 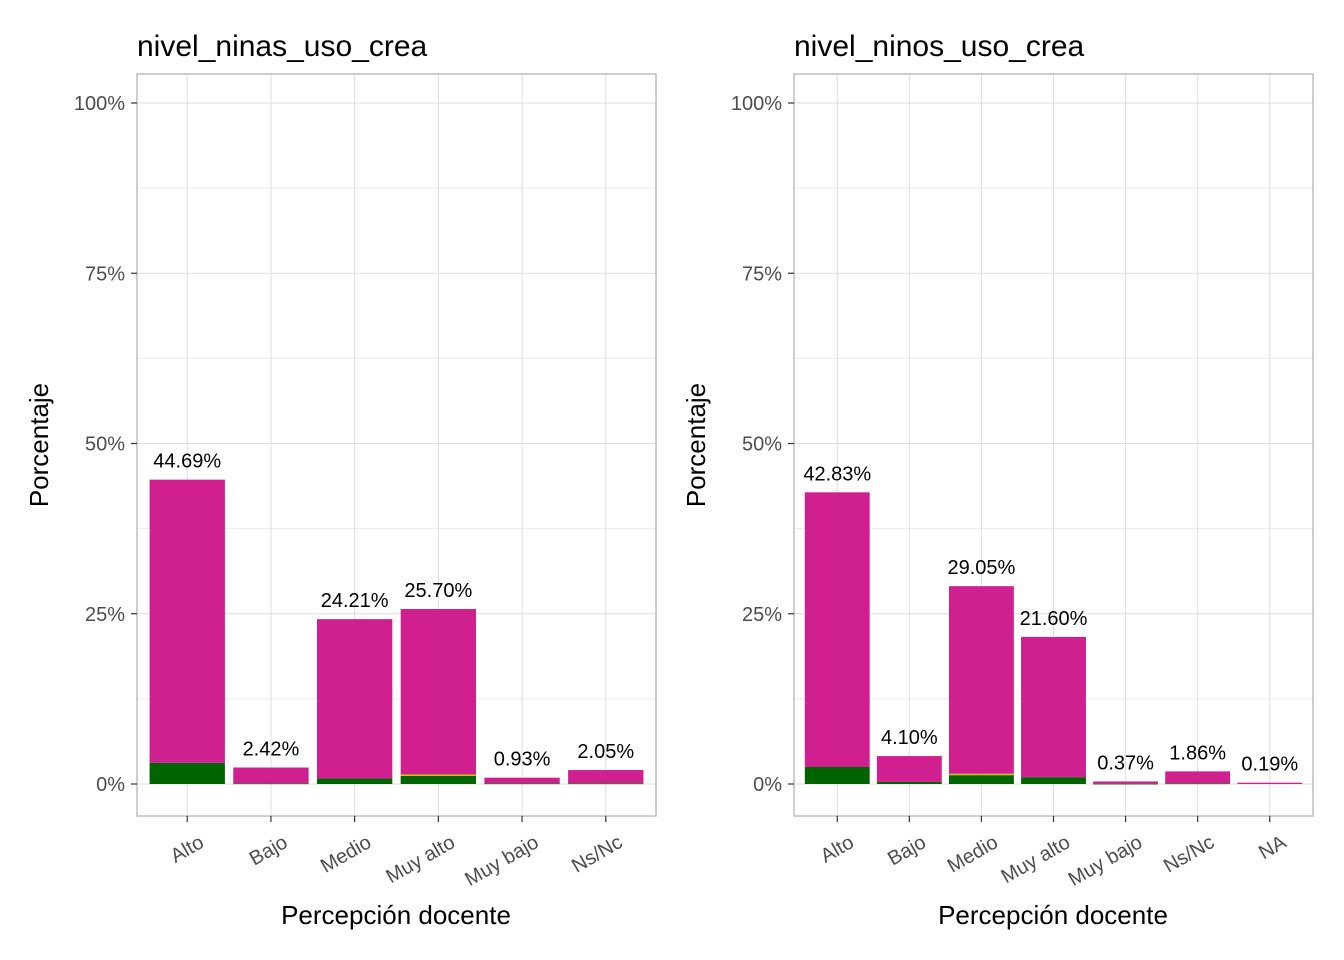 I want to click on data-label: 1.86%, so click(x=1197, y=753).